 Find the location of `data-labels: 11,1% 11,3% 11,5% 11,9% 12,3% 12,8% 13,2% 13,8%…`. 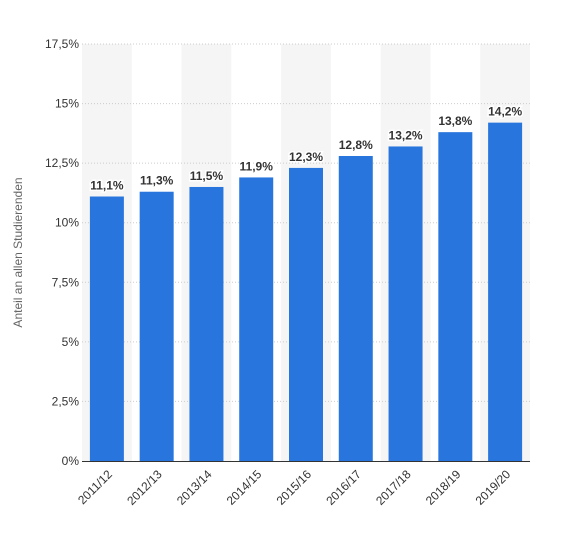

data-labels: 11,1% 11,3% 11,5% 11,9% 12,3% 12,8% 13,2% 13,8%… is located at coordinates (306, 148).